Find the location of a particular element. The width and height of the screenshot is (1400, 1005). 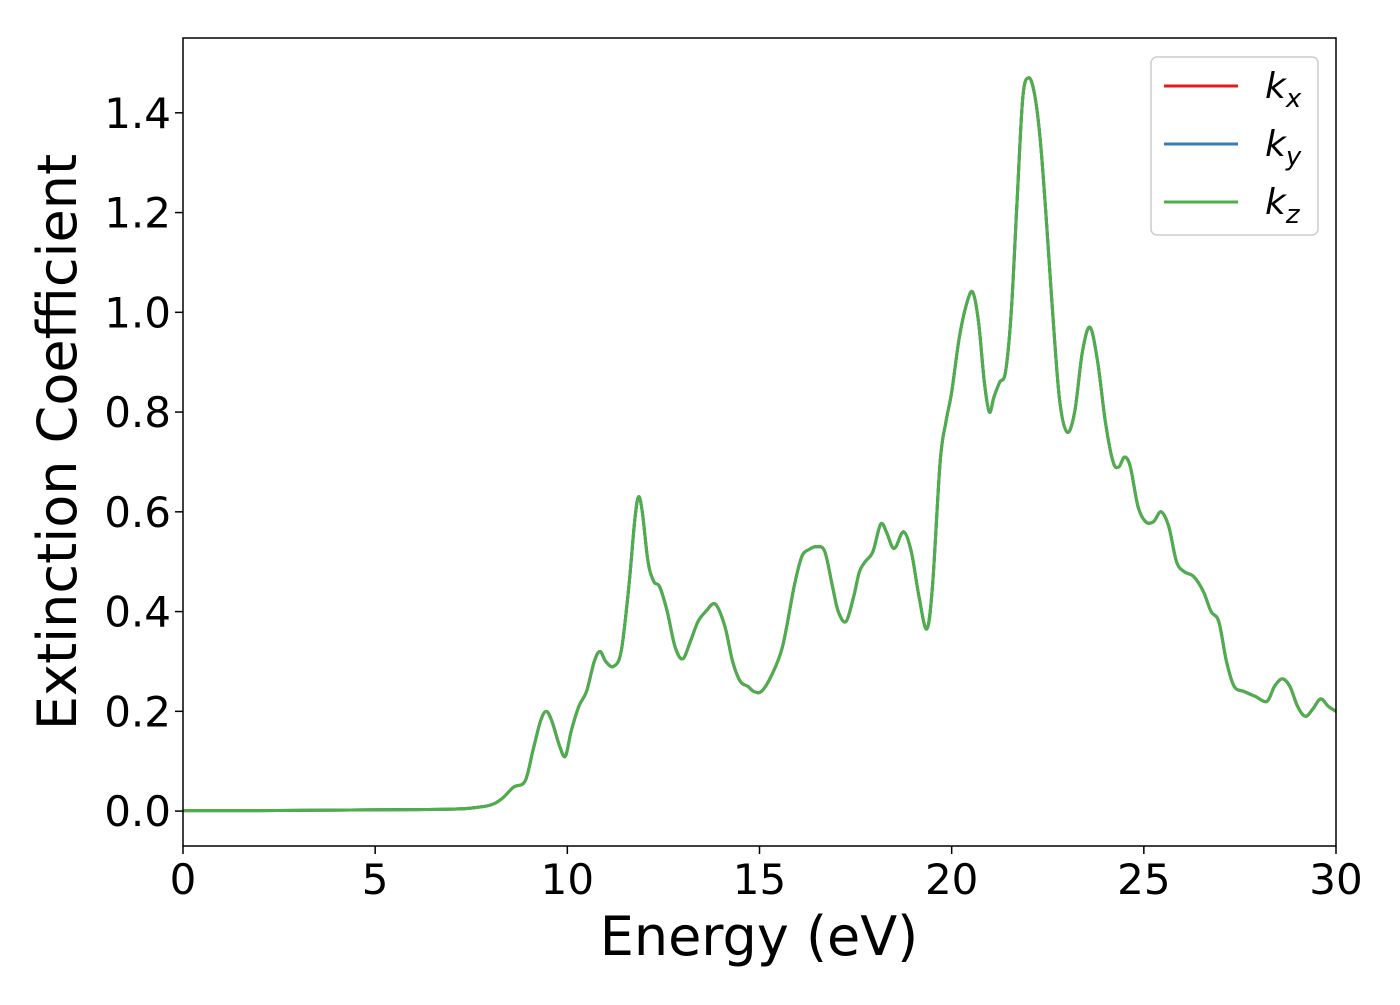

legend-label-kz: kz is located at coordinates (1283, 206).